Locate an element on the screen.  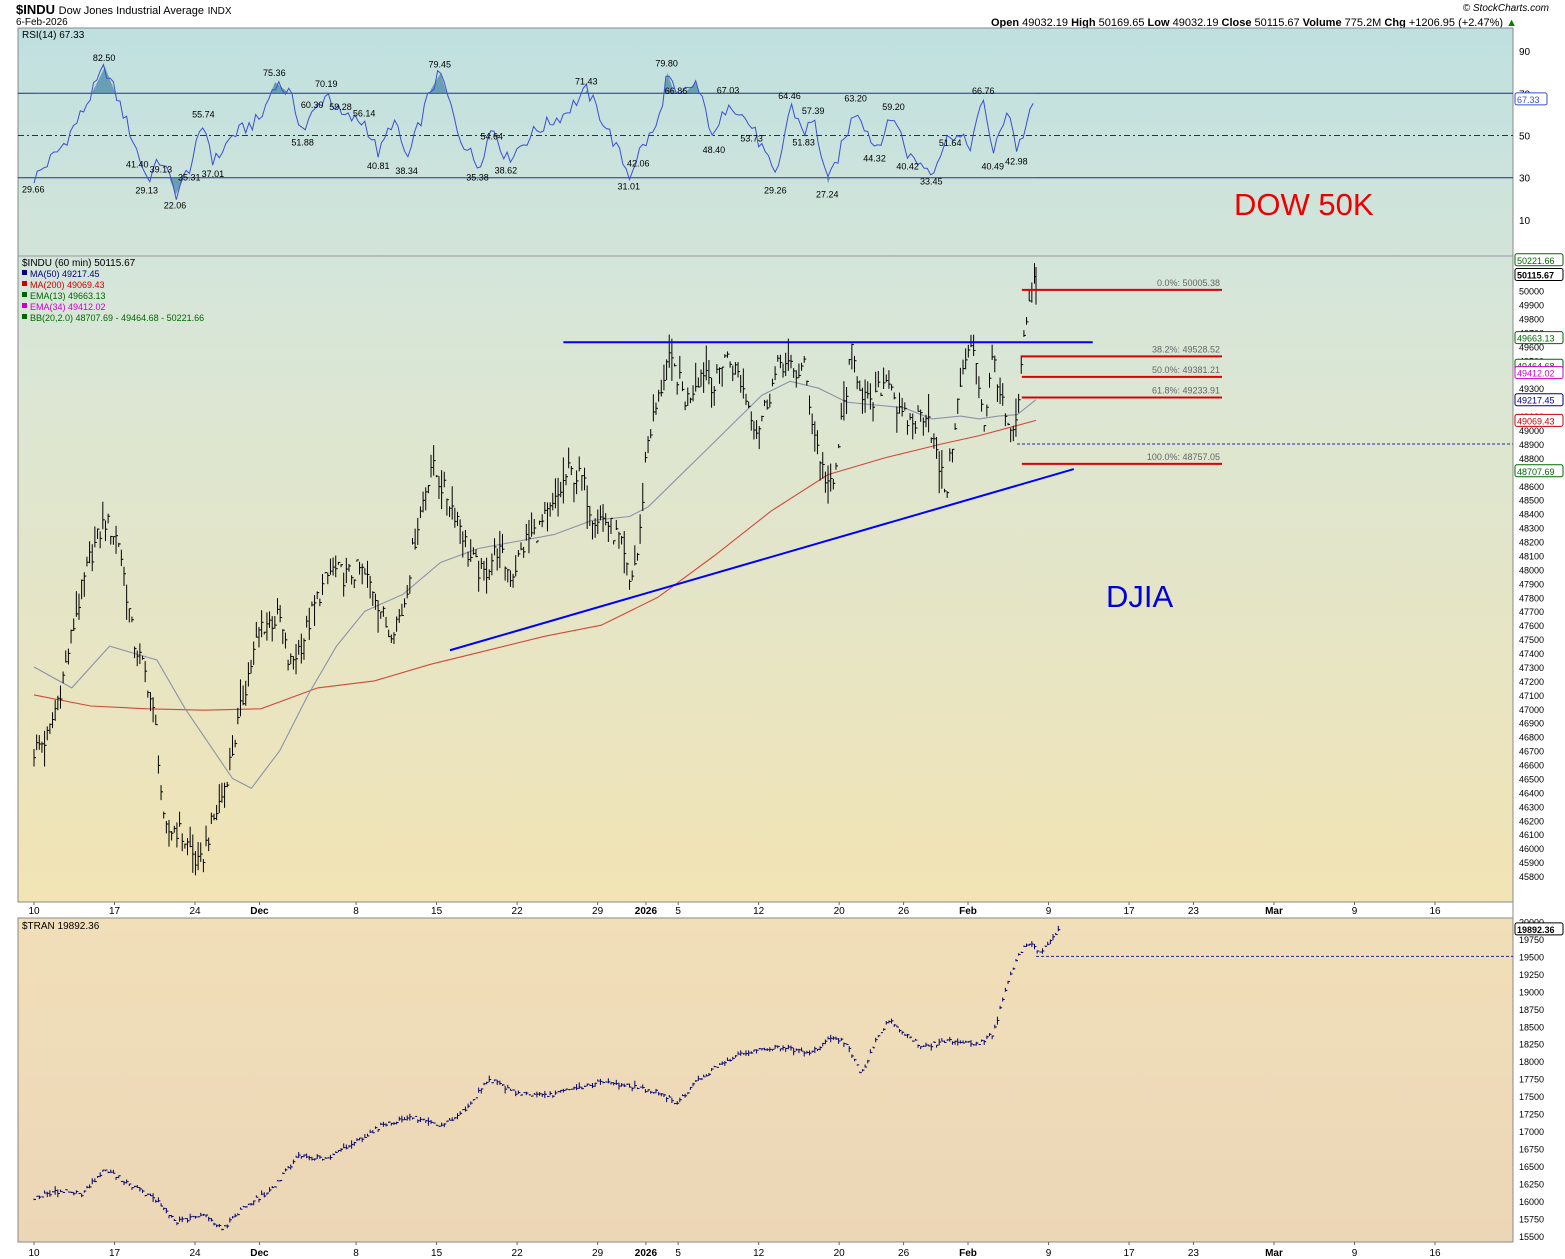
up-arrow-icon: ▲ is located at coordinates (1511, 23).